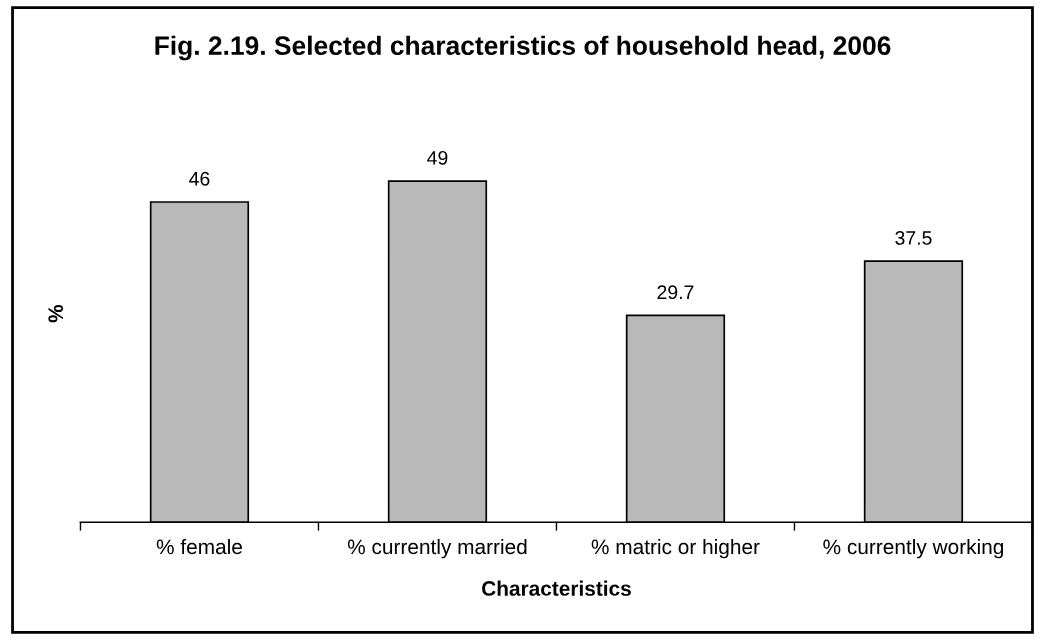 The height and width of the screenshot is (640, 1045). What do you see at coordinates (675, 292) in the screenshot?
I see `data-label: 29.7` at bounding box center [675, 292].